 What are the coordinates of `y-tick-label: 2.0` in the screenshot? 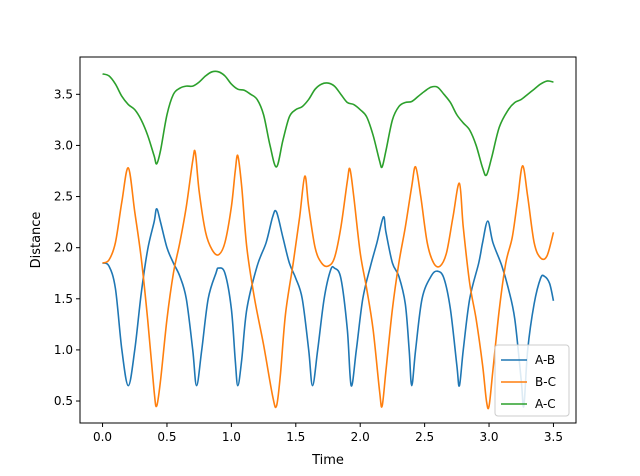 It's located at (63, 248).